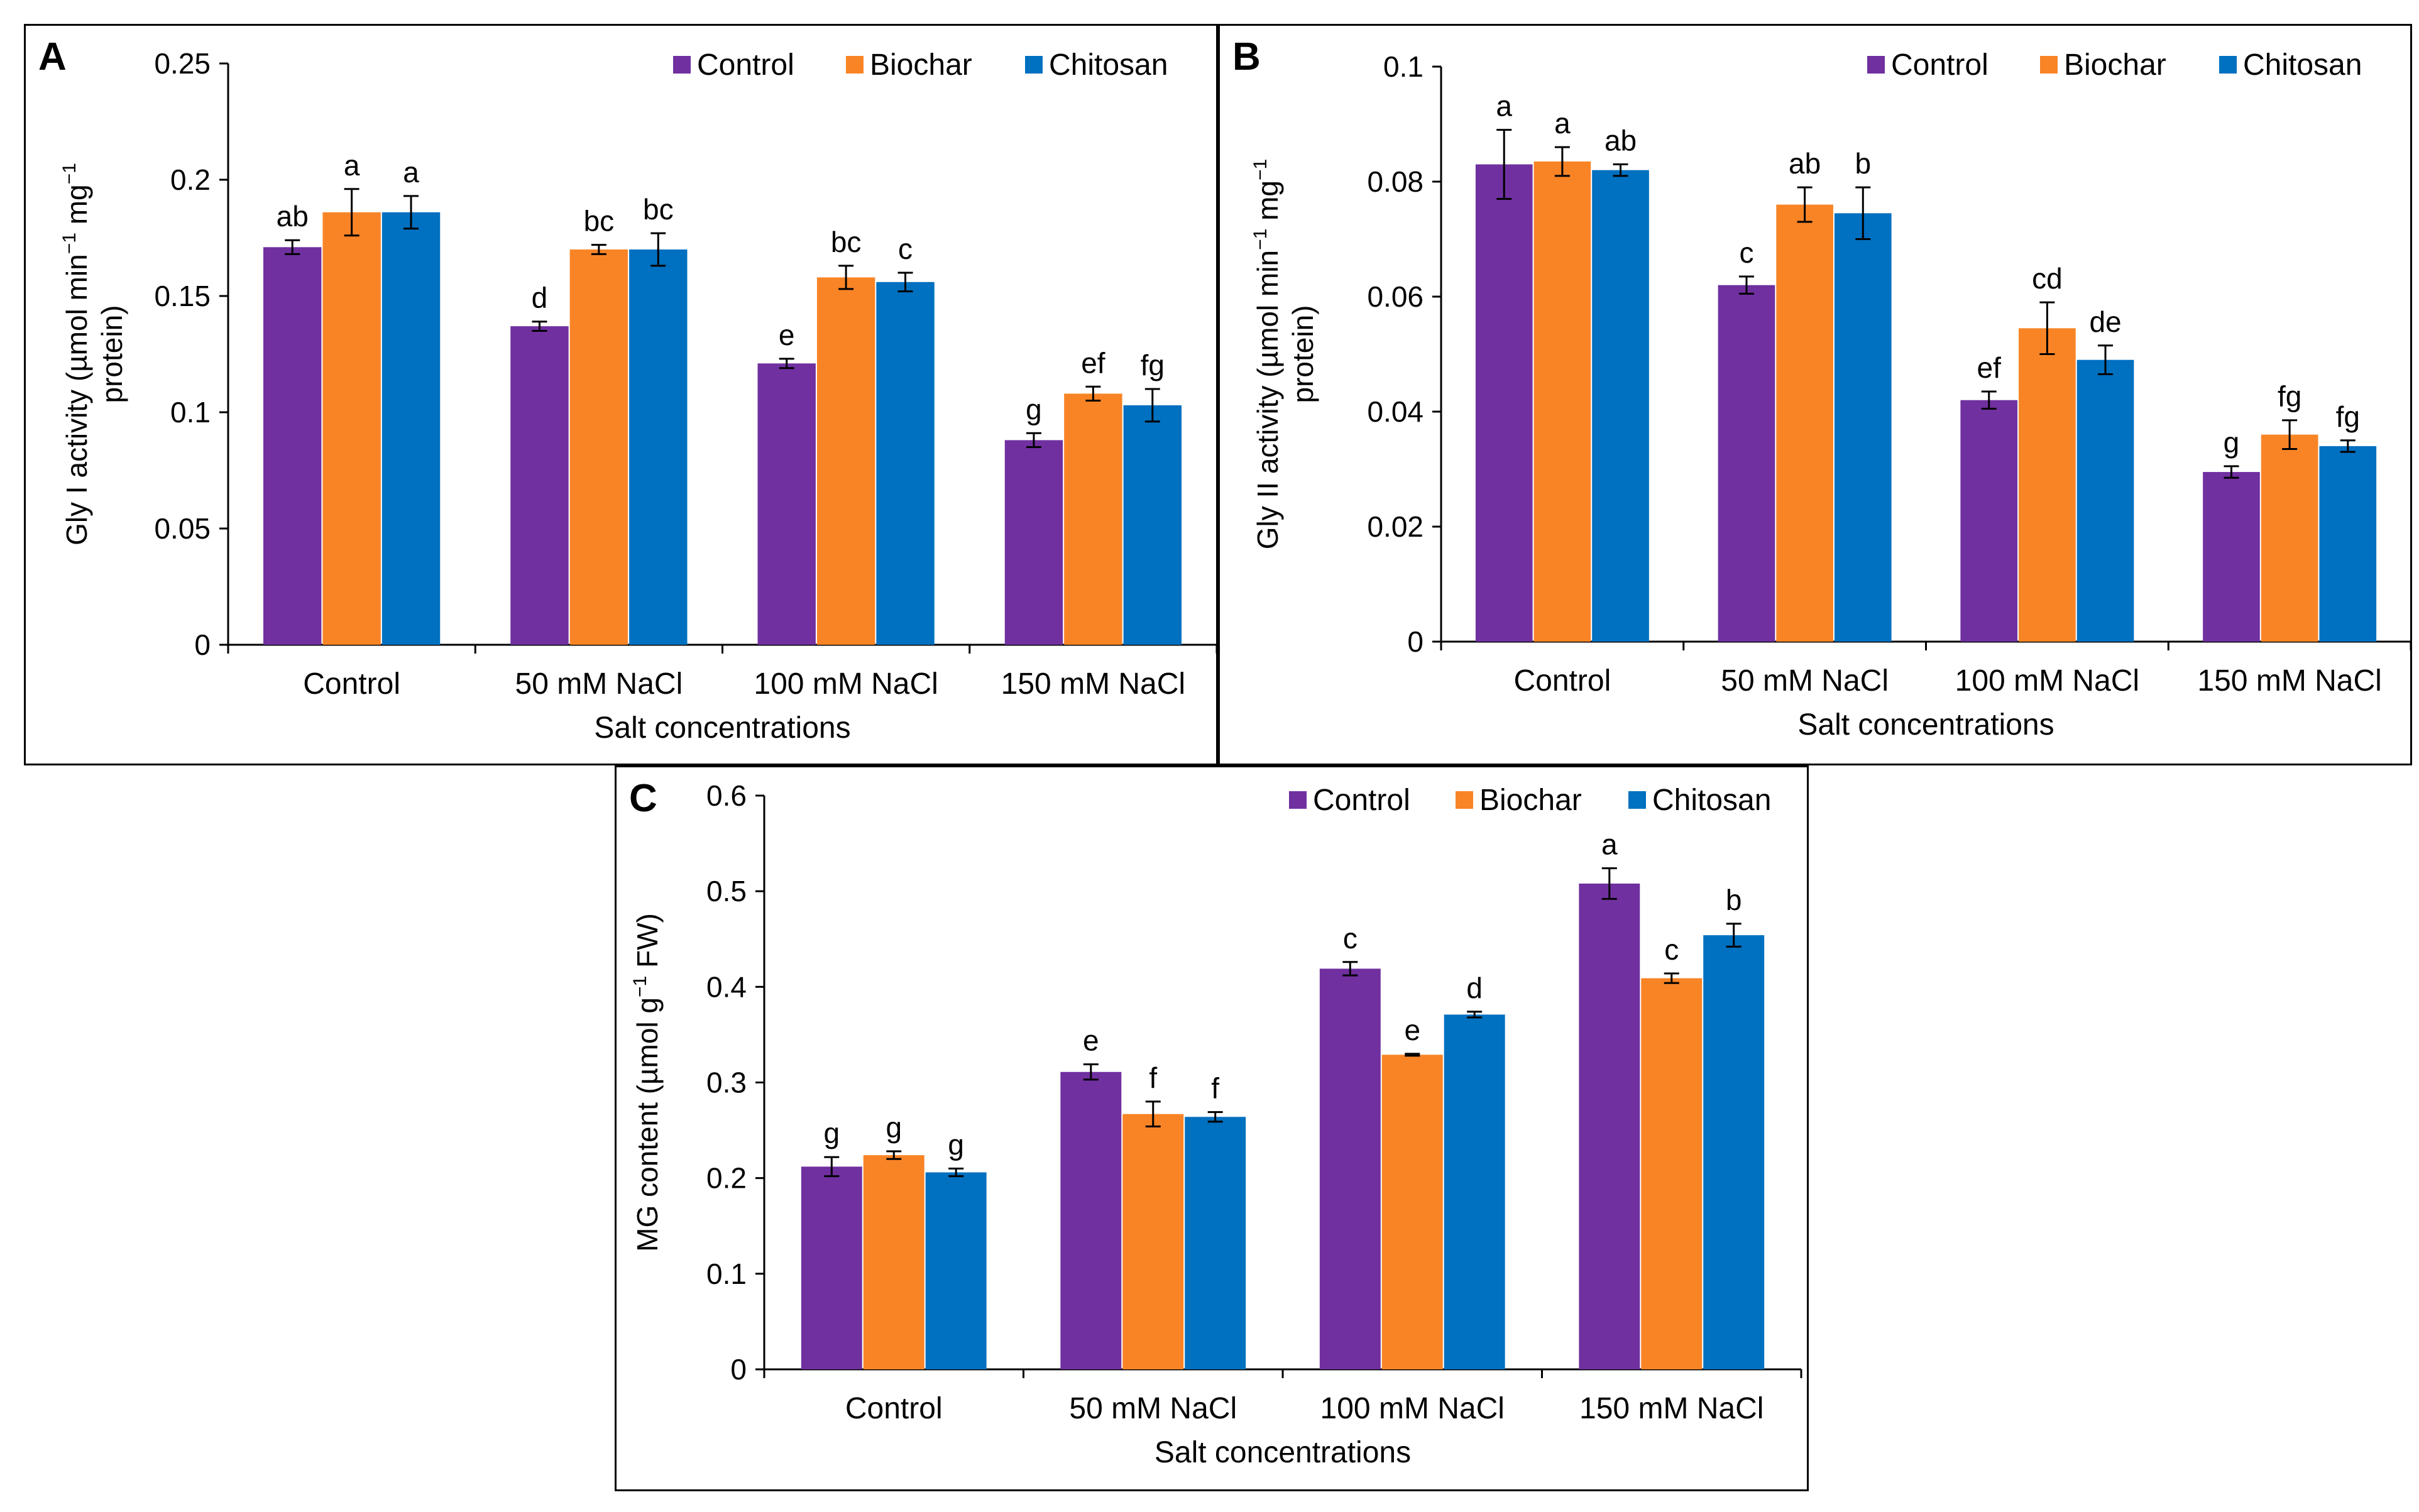 This screenshot has width=2419, height=1512. What do you see at coordinates (2047, 278) in the screenshot?
I see `significance-letter: cd` at bounding box center [2047, 278].